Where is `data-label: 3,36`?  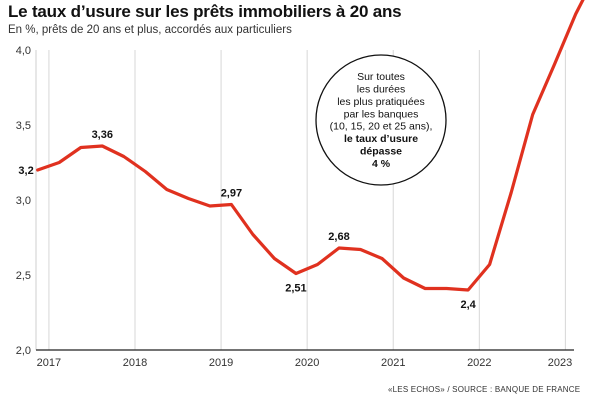
data-label: 3,36 is located at coordinates (102, 135).